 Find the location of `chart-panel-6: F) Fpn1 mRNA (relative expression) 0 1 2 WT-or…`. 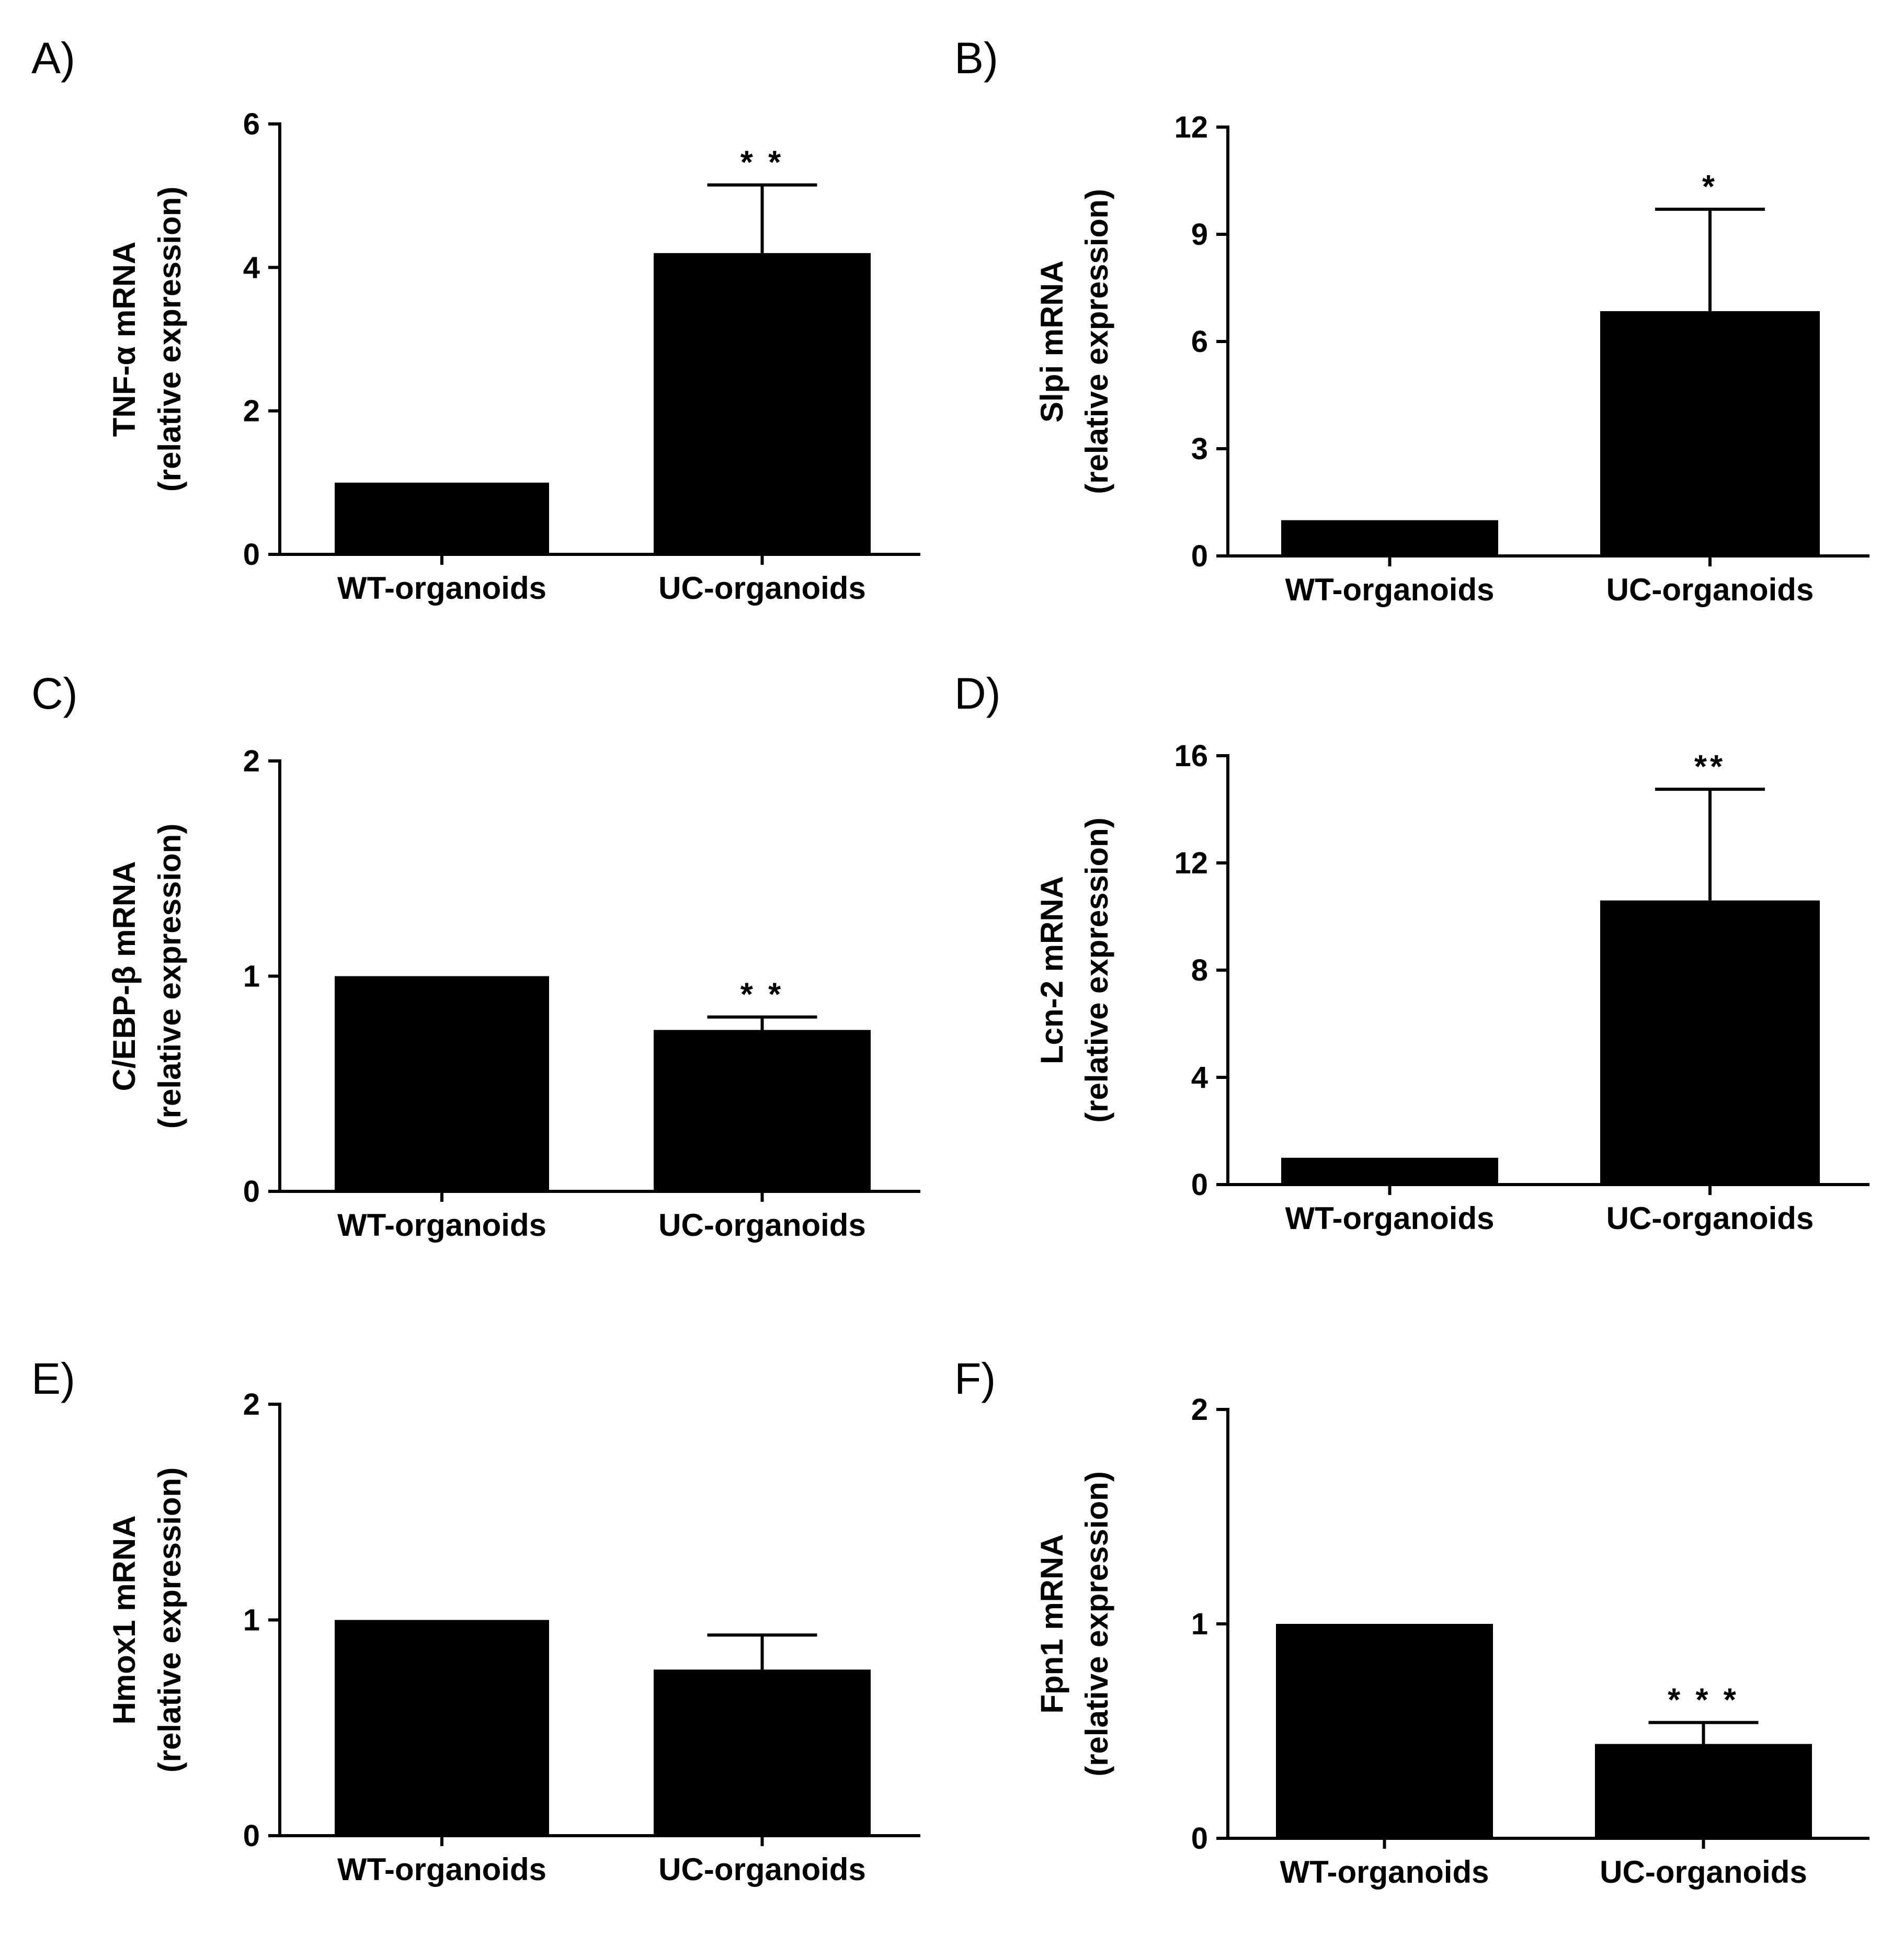

chart-panel-6: F) Fpn1 mRNA (relative expression) 0 1 2 WT-or… is located at coordinates (1411, 1622).